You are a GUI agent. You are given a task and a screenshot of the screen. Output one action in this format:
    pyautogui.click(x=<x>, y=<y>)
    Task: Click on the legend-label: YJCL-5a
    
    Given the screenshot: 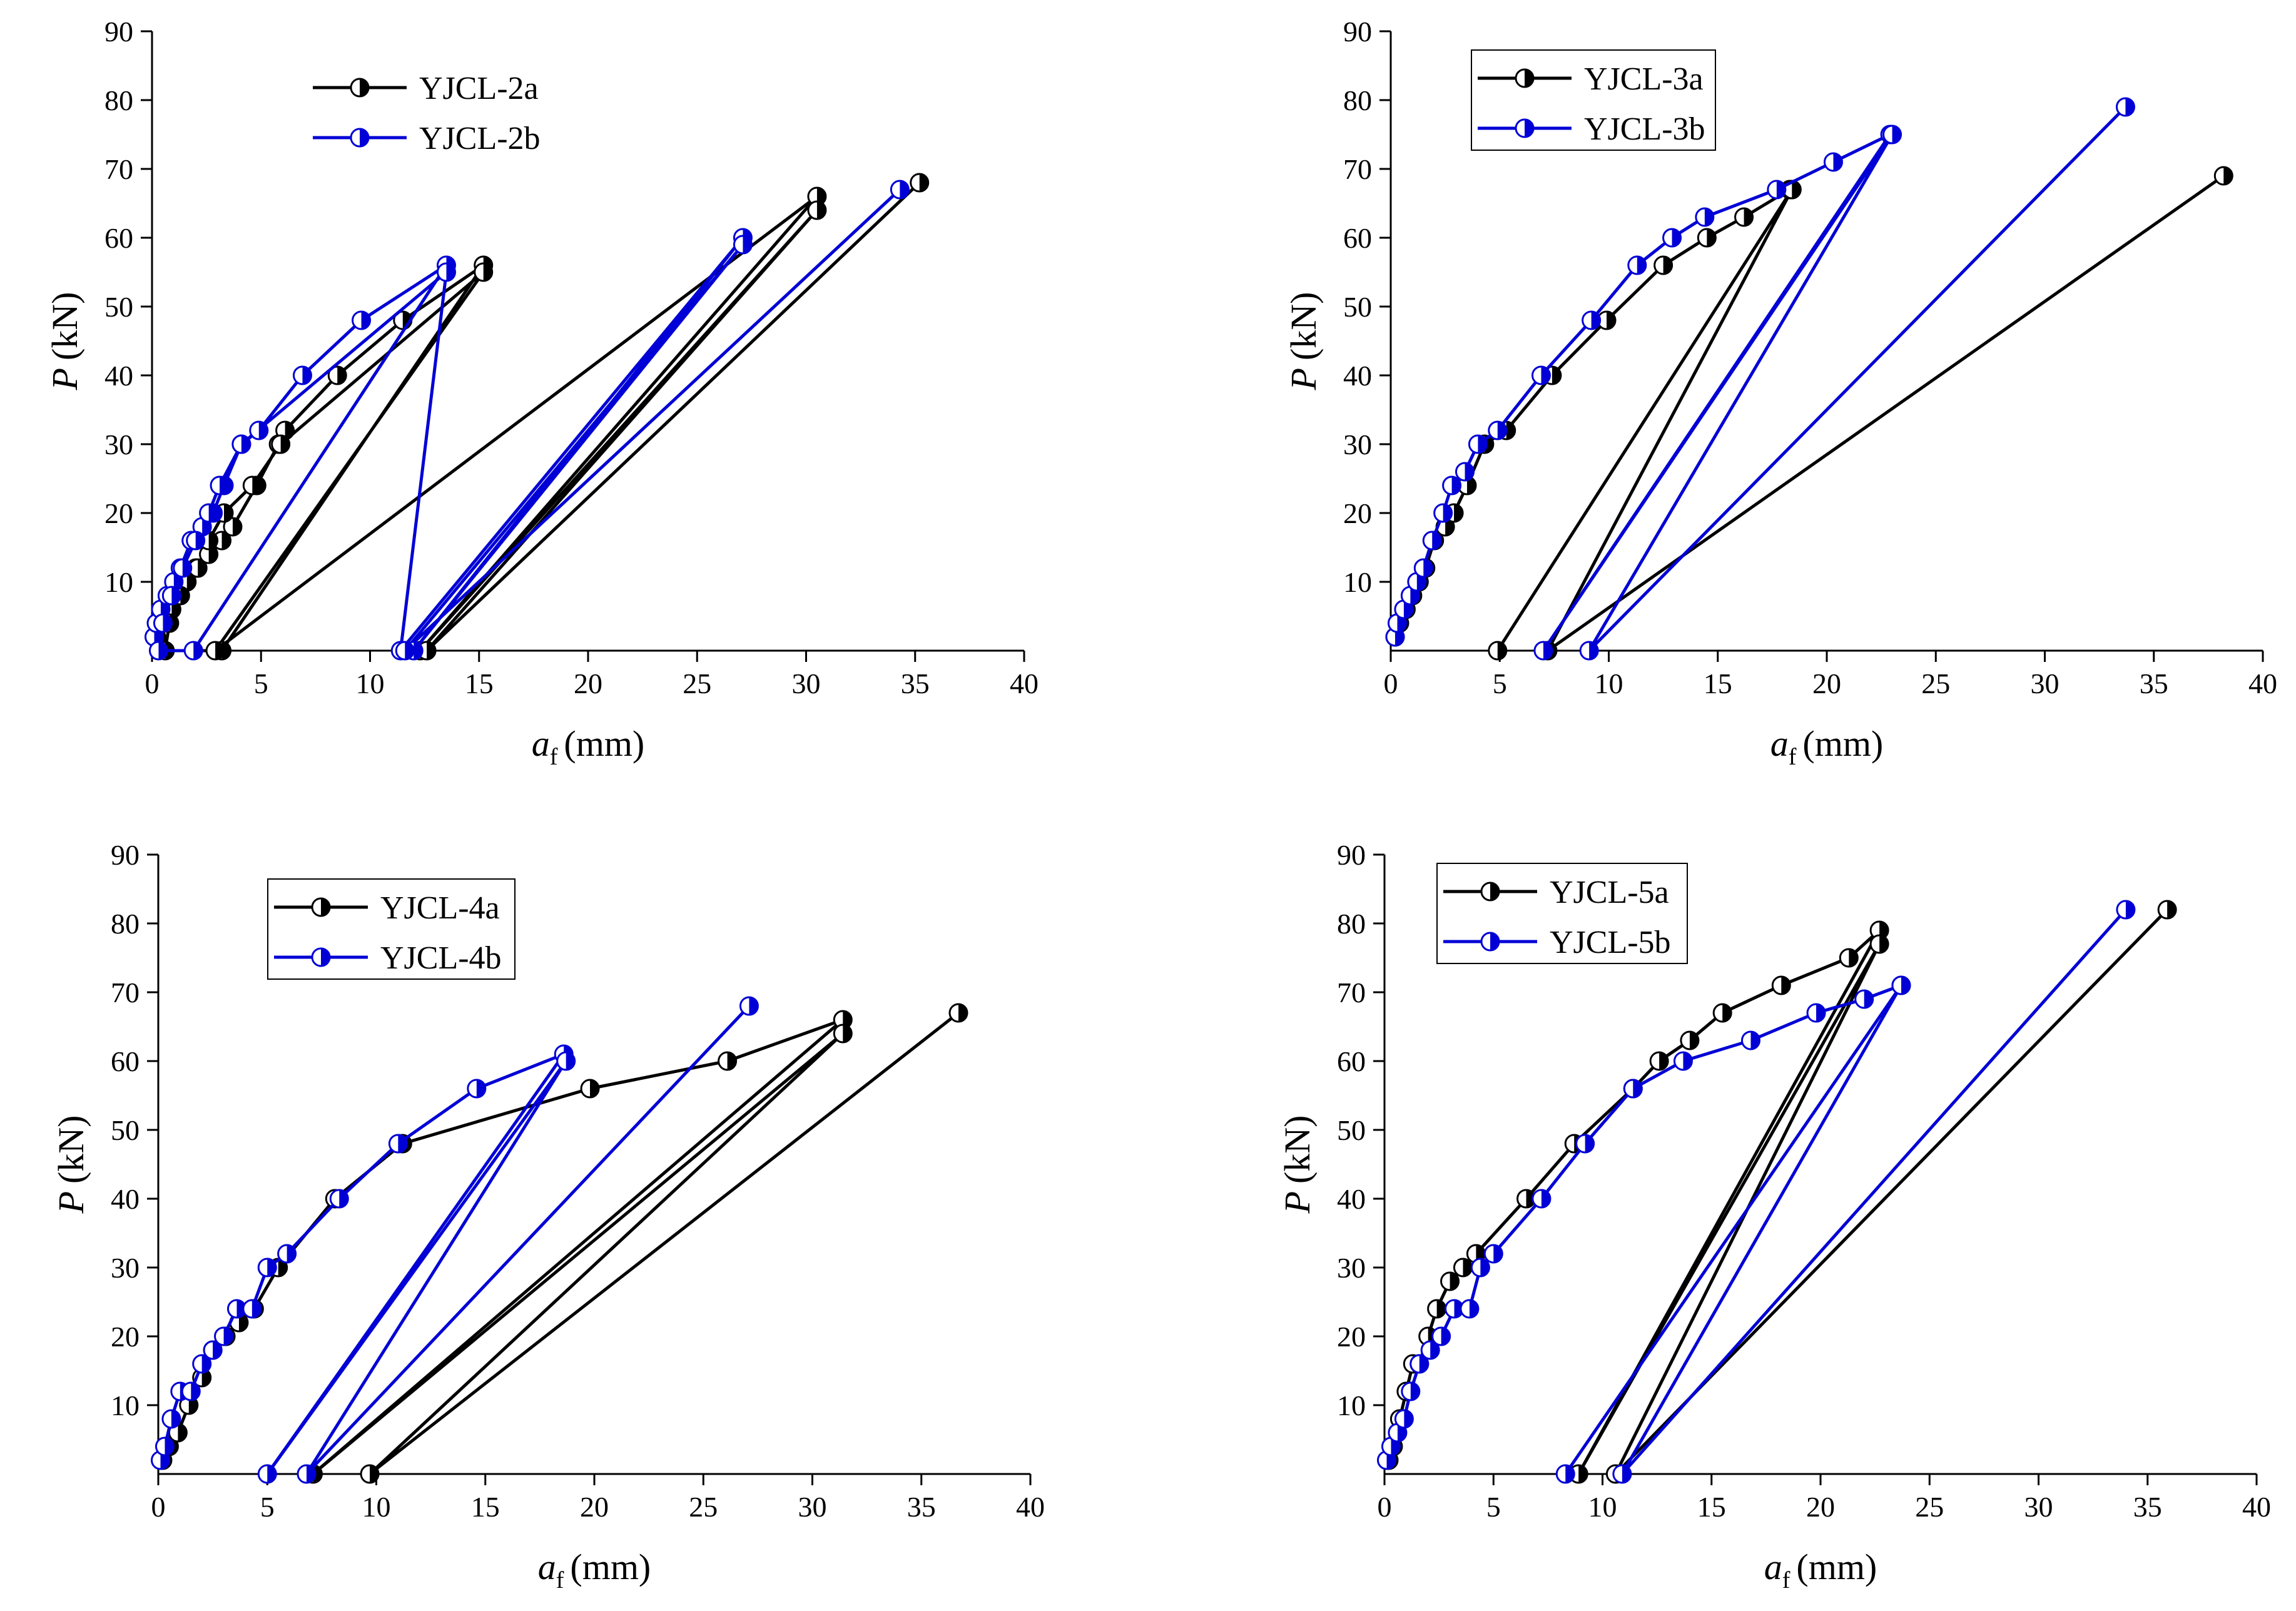 What is the action you would take?
    pyautogui.click(x=1609, y=892)
    